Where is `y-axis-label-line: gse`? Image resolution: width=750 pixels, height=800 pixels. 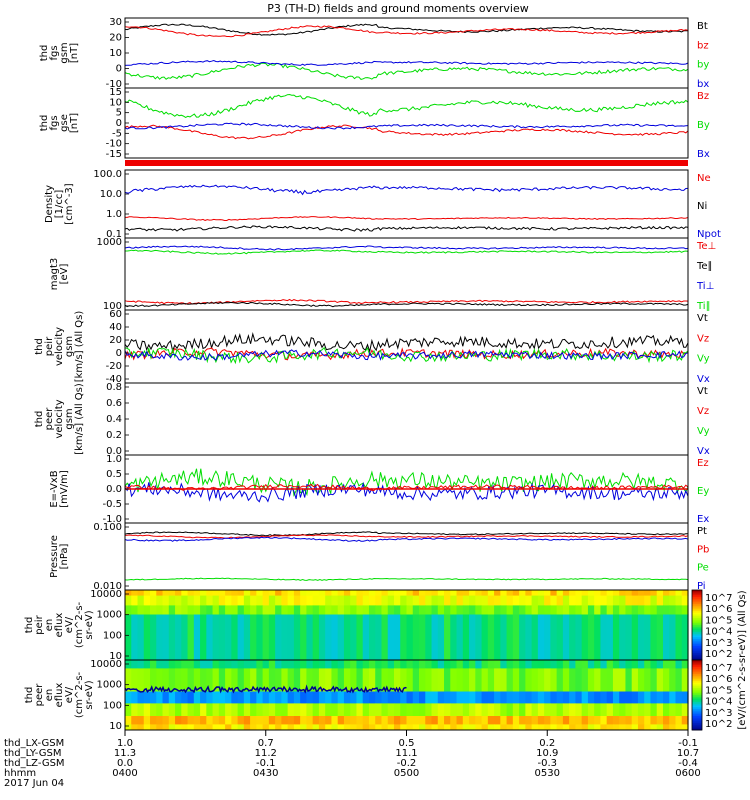 y-axis-label-line: gse is located at coordinates (64, 123).